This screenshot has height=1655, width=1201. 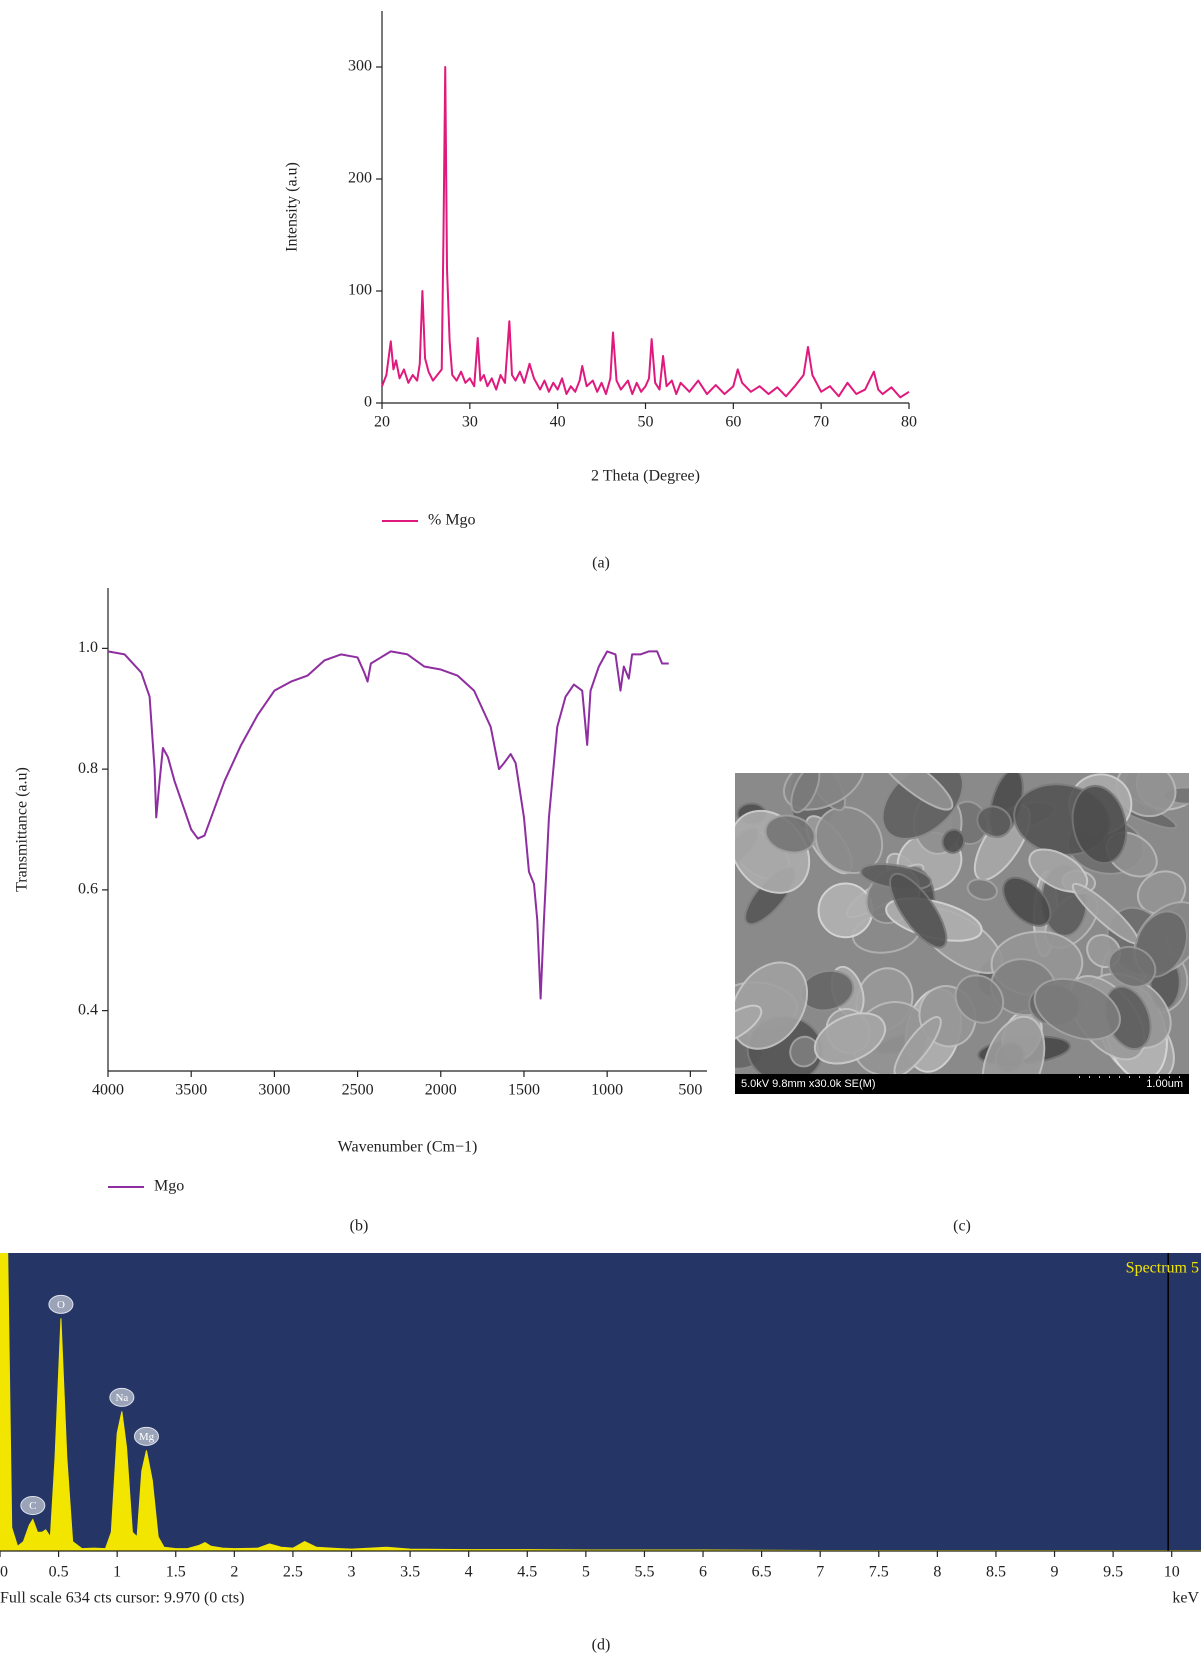 What do you see at coordinates (1172, 1572) in the screenshot?
I see `x-tick-label: 10` at bounding box center [1172, 1572].